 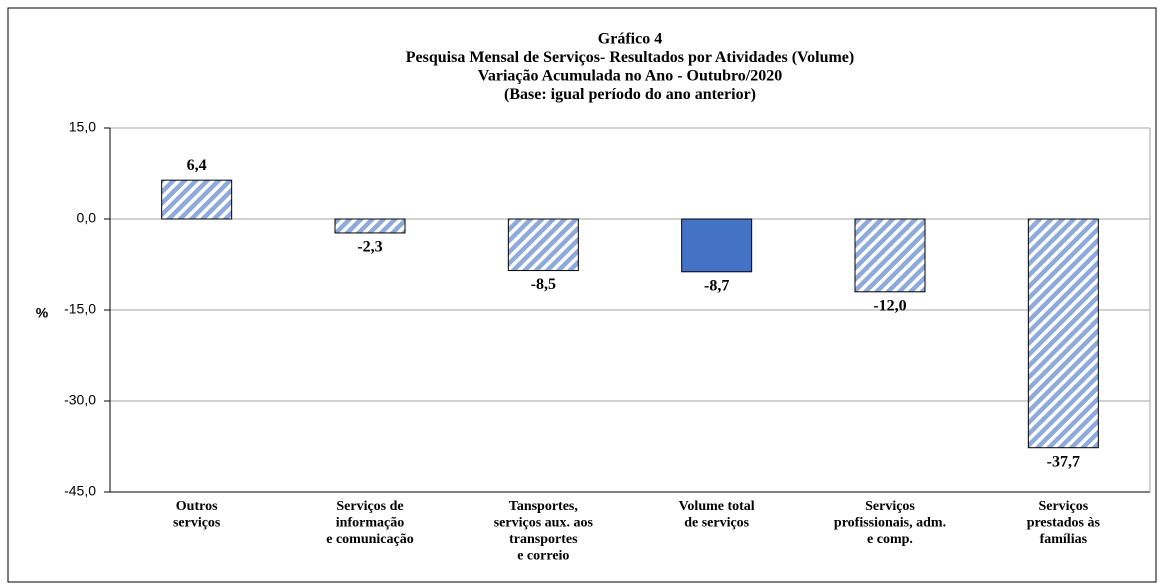 I want to click on x-tick-label: e comp., so click(x=890, y=539).